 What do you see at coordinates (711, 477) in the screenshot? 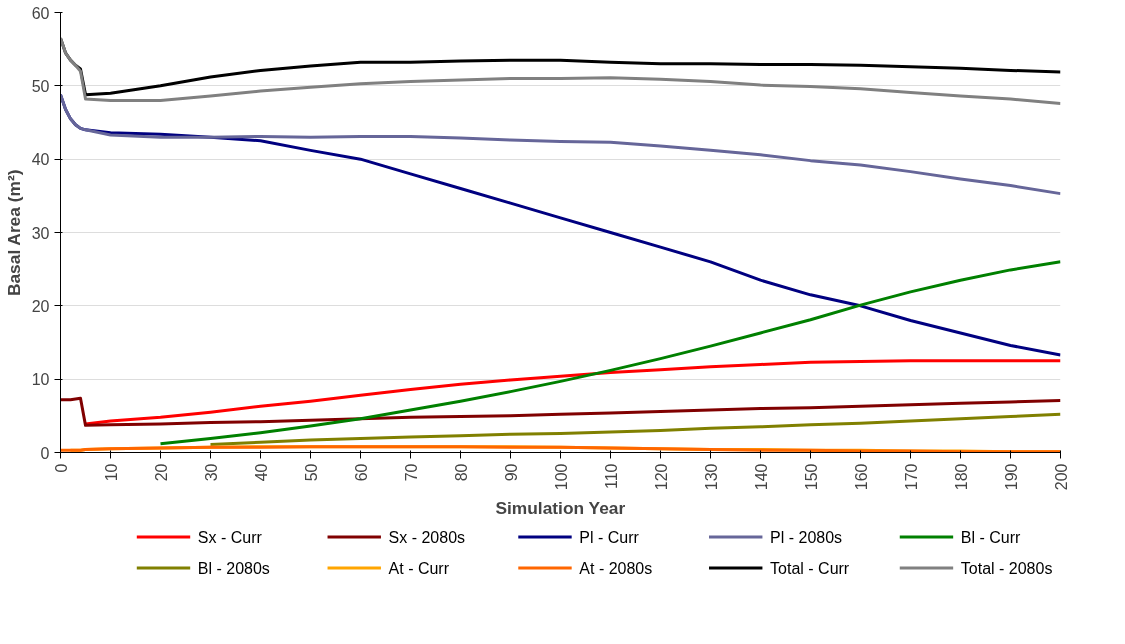
I see `x-tick-label: 130` at bounding box center [711, 477].